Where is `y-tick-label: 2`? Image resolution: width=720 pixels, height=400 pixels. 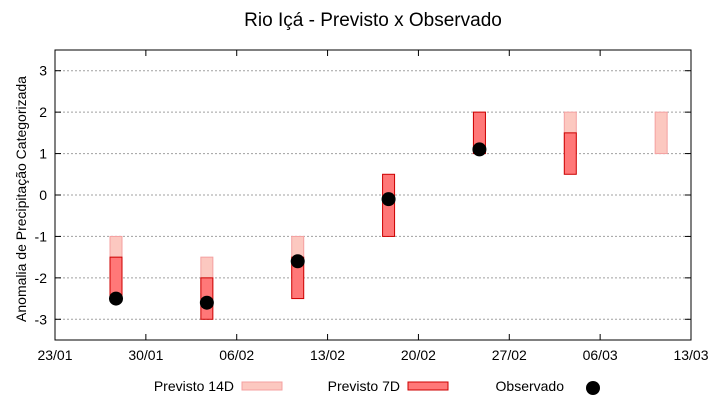
y-tick-label: 2 is located at coordinates (43, 112).